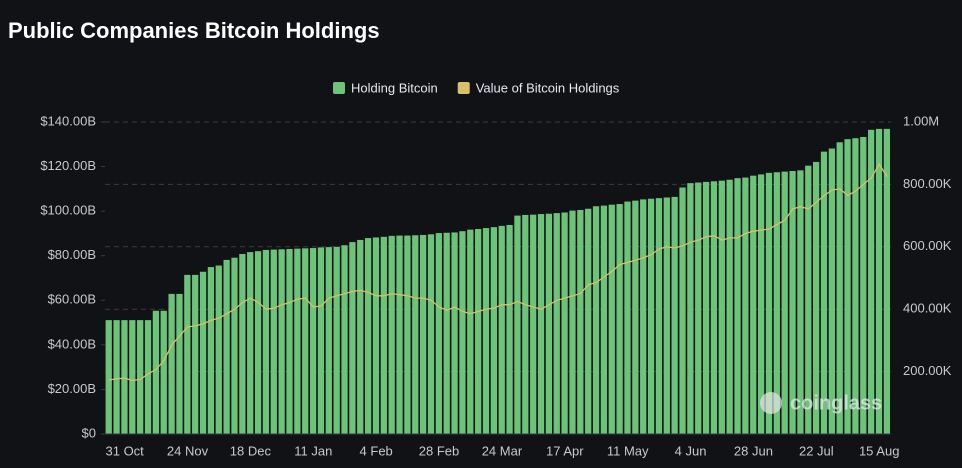 The image size is (962, 468). I want to click on x-tick-label: 24 Mar, so click(502, 450).